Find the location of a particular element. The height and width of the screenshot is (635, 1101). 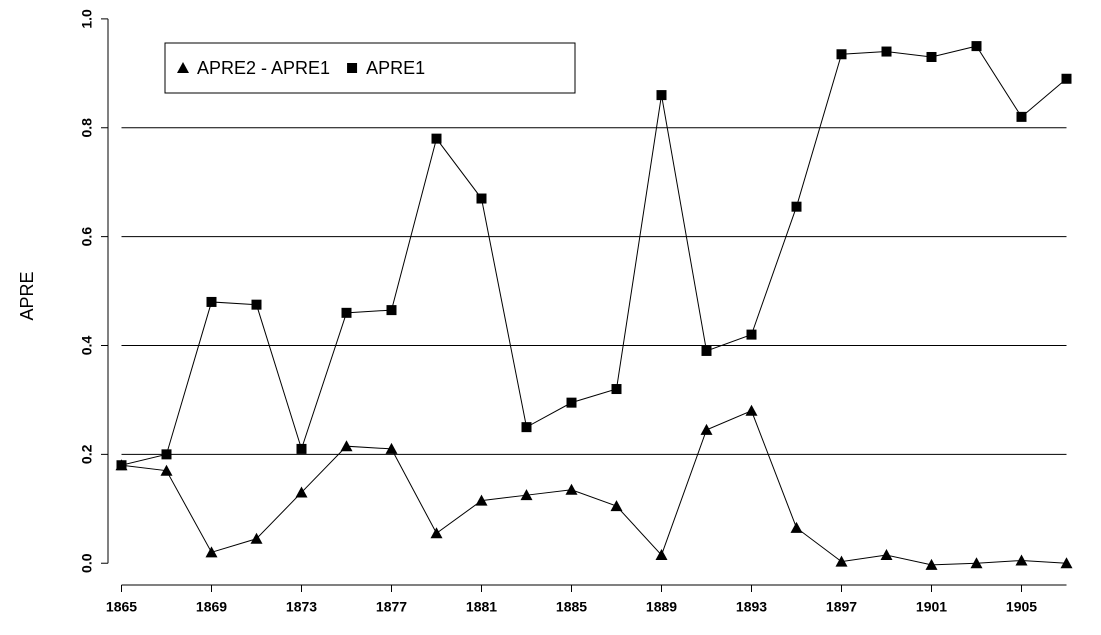

x-tick-label: 1905 is located at coordinates (1021, 607).